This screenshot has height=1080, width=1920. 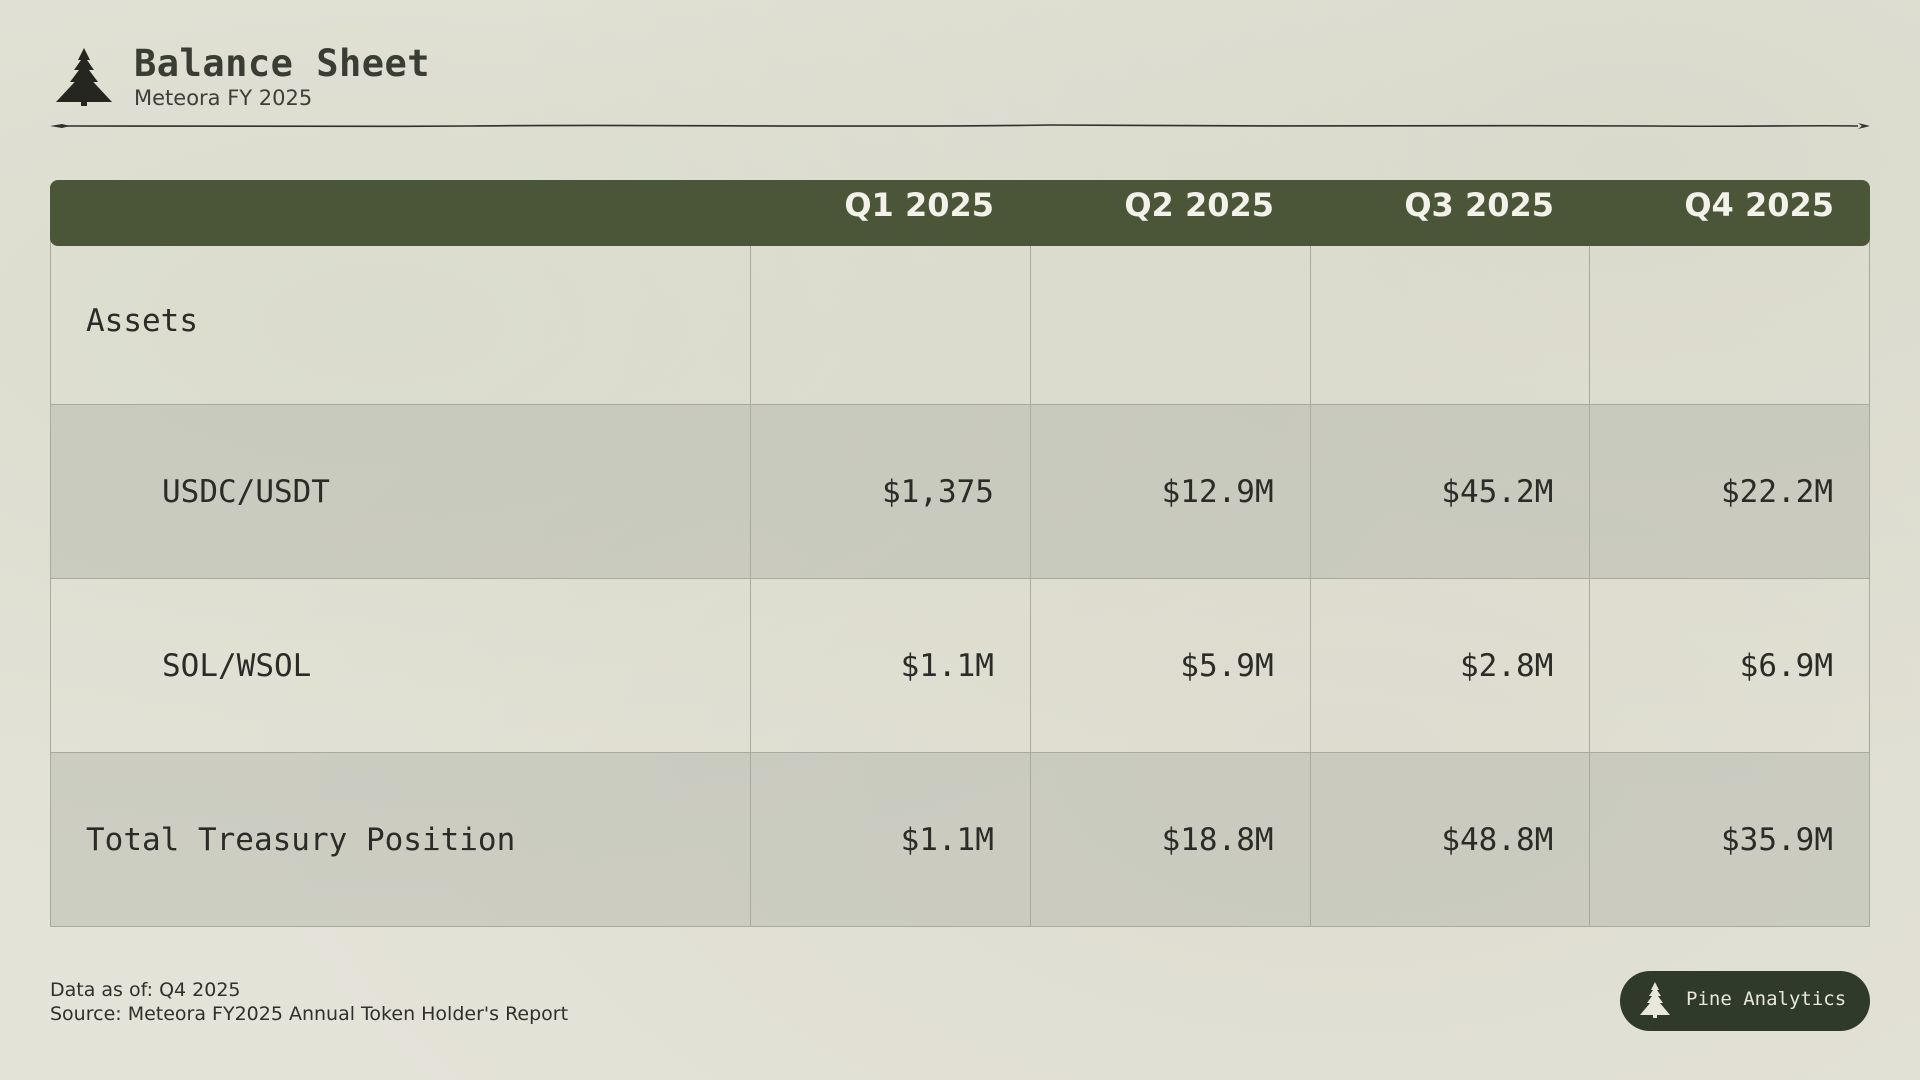 I want to click on data-as-of-text: Data as of: Q4 2025, so click(x=145, y=990).